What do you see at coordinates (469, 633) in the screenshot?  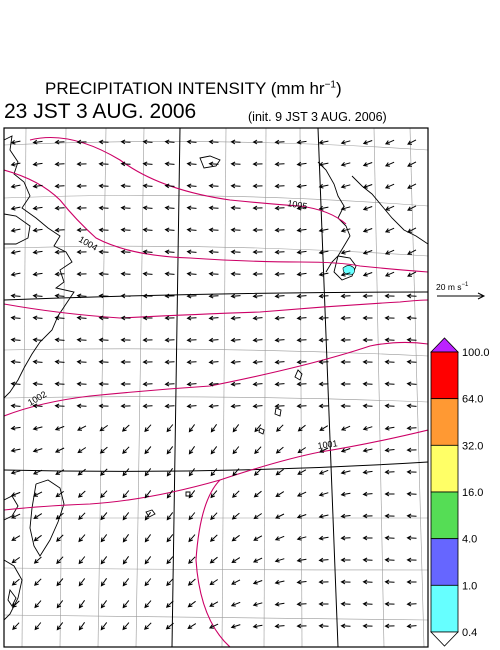 I see `colorbar-tick-label: 0.4` at bounding box center [469, 633].